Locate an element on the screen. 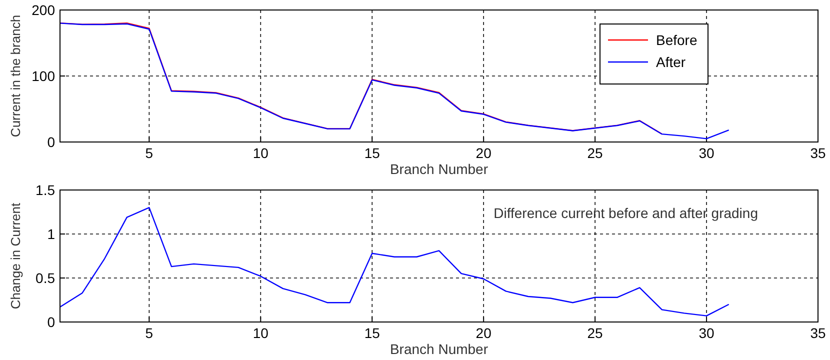  y-tick-label: 200 is located at coordinates (44, 10).